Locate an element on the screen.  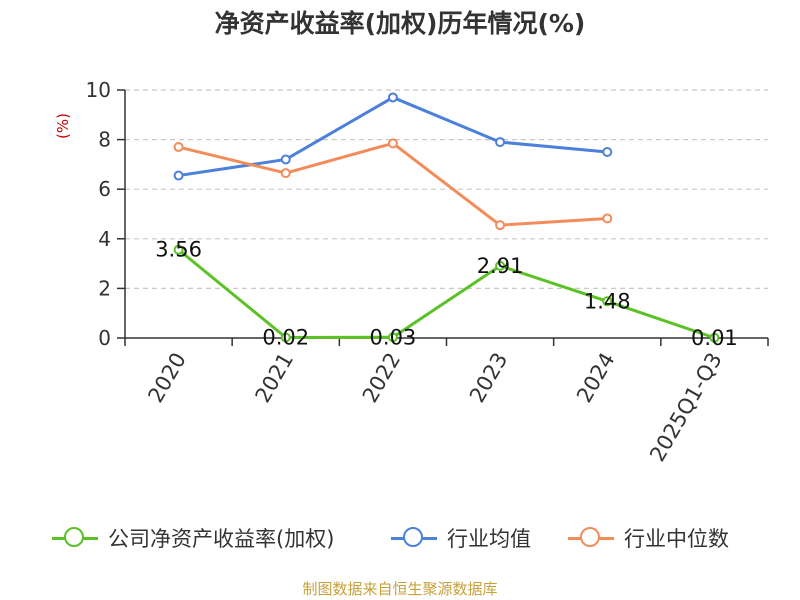
data-labels: 3.56 0.02 0.03 2.91 1.48 0.01 is located at coordinates (446, 294).